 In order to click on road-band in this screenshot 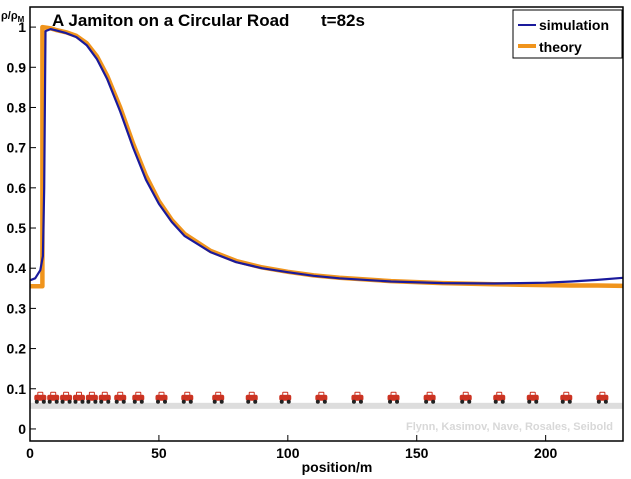, I will do `click(326, 405)`.